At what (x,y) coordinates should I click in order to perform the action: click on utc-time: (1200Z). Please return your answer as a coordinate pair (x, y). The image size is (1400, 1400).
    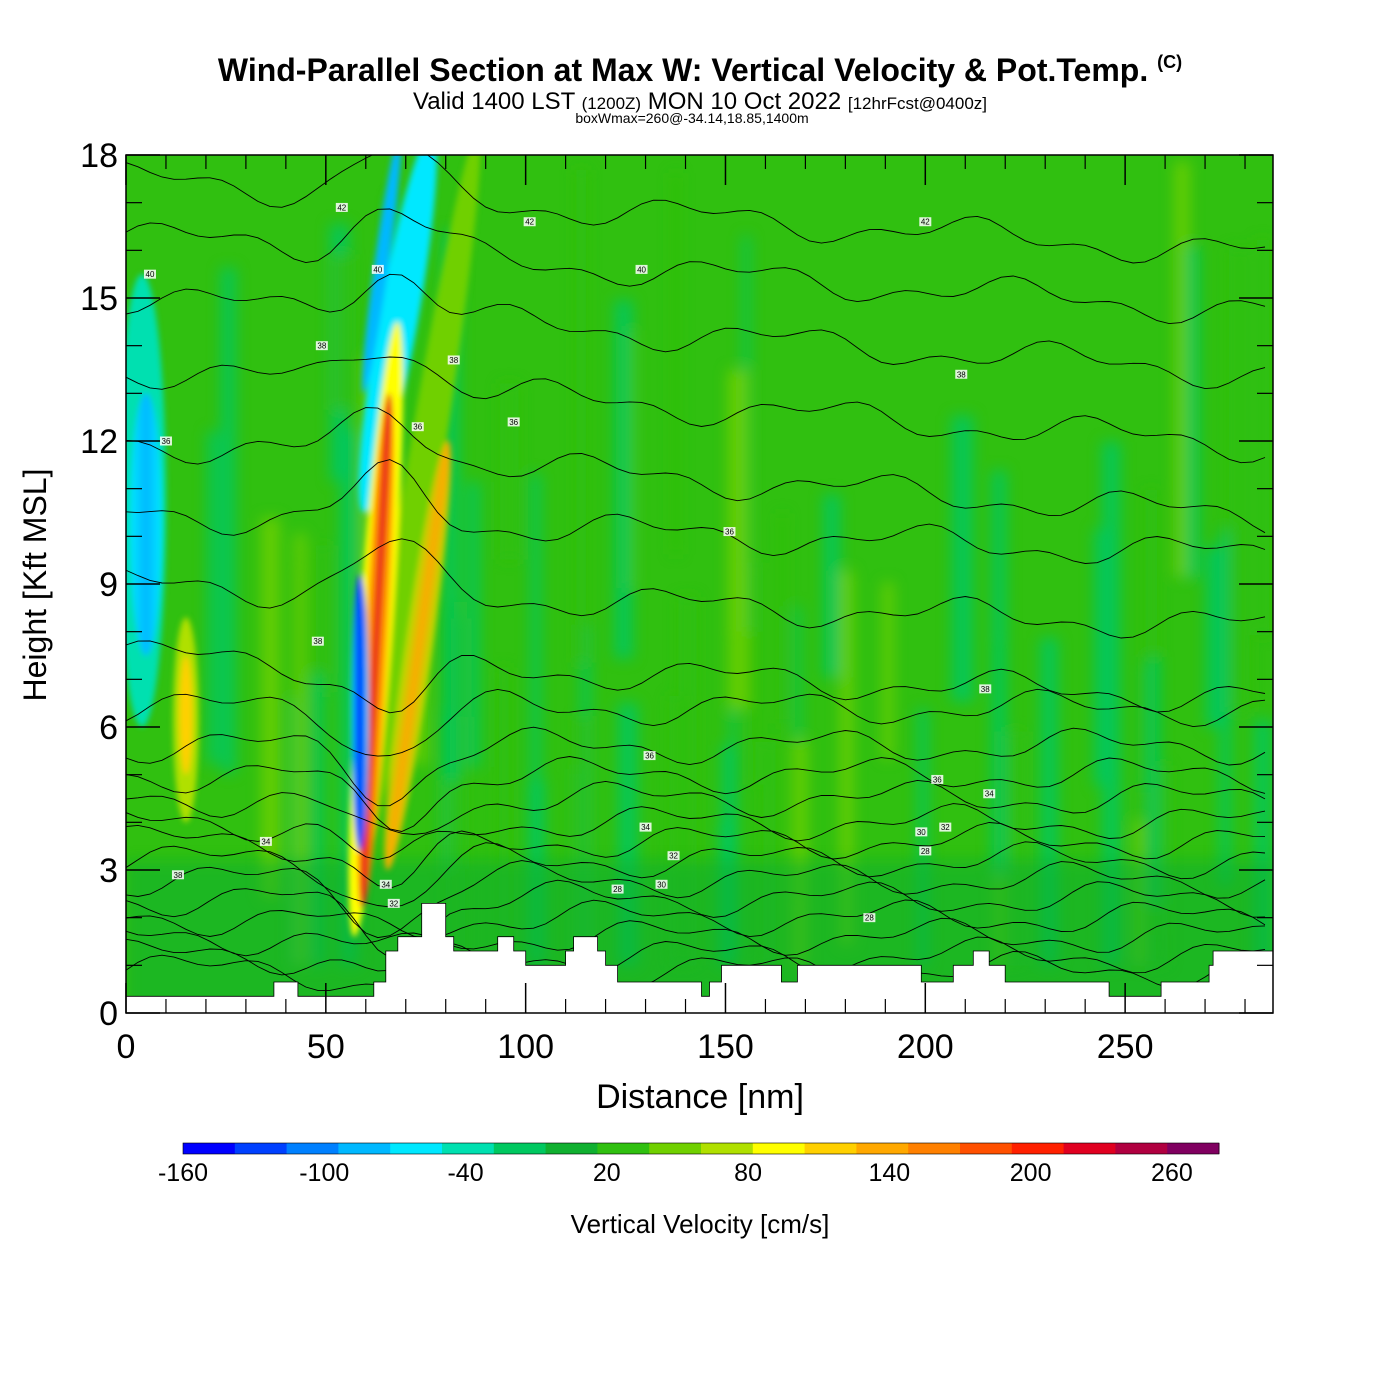
    Looking at the image, I should click on (611, 103).